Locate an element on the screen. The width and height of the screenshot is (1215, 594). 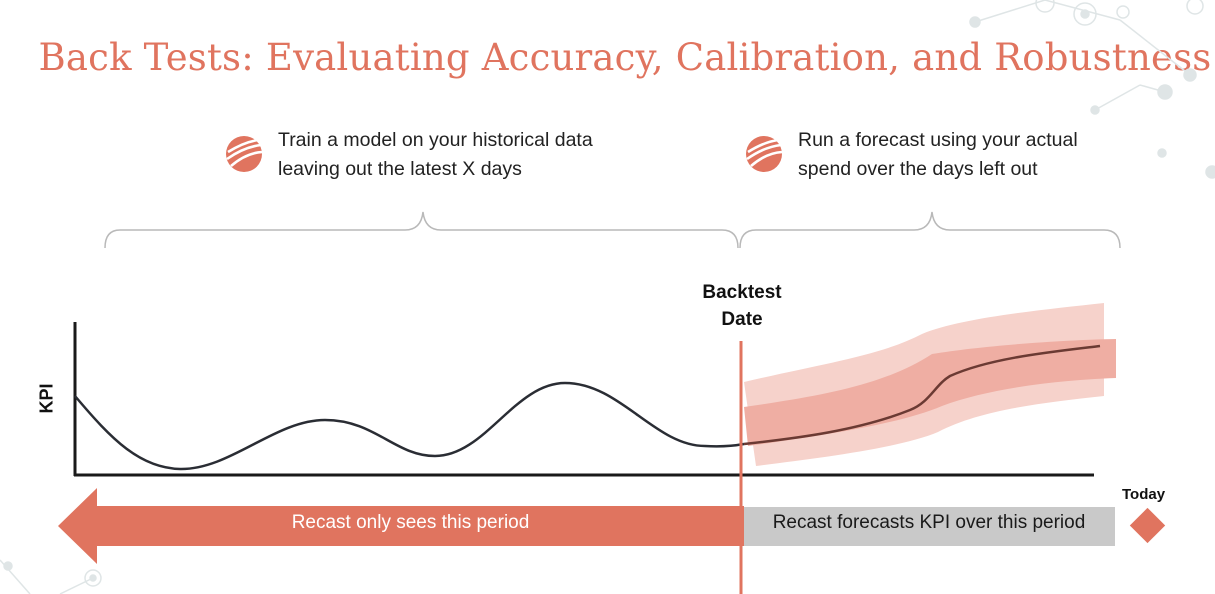
forecast-band-inner is located at coordinates (930, 392).